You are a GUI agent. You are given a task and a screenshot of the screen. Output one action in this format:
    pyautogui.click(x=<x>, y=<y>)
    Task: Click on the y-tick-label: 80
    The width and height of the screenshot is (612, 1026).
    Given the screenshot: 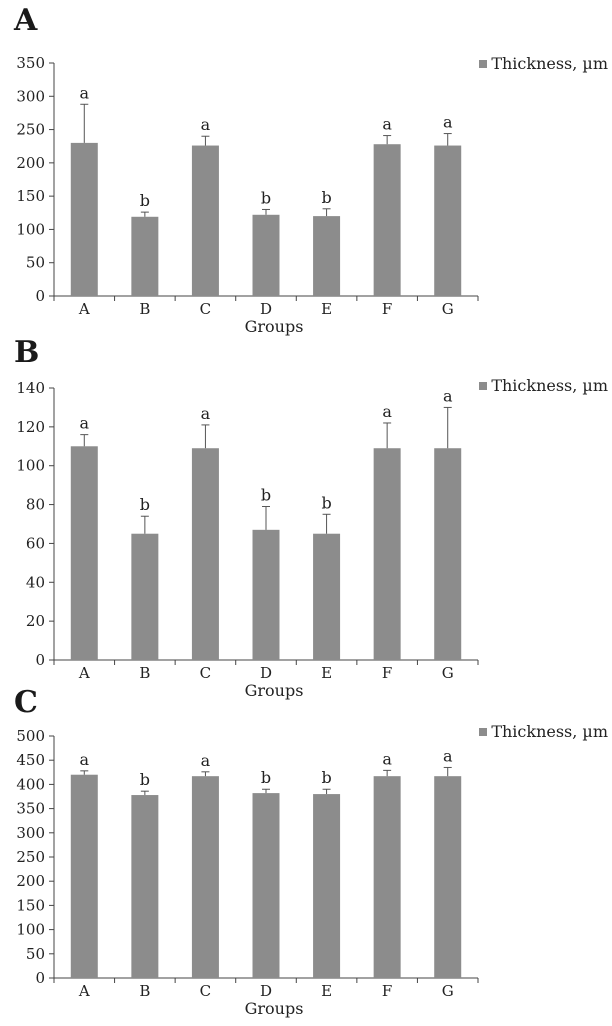 What is the action you would take?
    pyautogui.click(x=35, y=505)
    